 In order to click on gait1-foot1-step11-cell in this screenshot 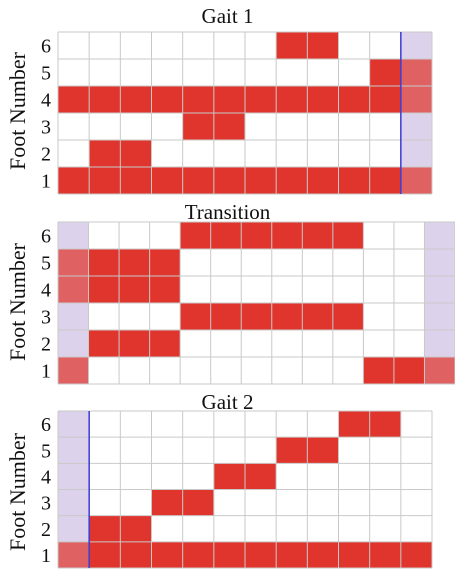, I will do `click(385, 180)`.